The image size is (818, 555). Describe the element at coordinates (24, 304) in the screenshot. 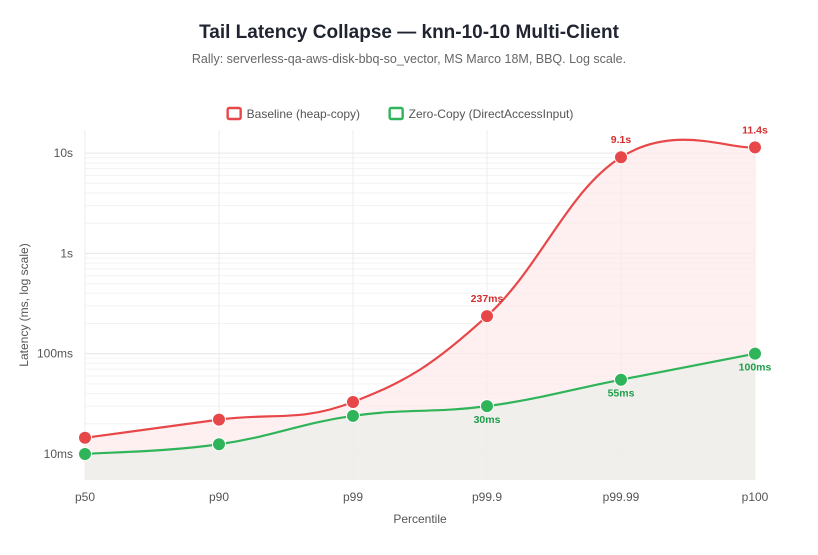

I see `y-axis-title: Latency (ms, log scale)` at that location.